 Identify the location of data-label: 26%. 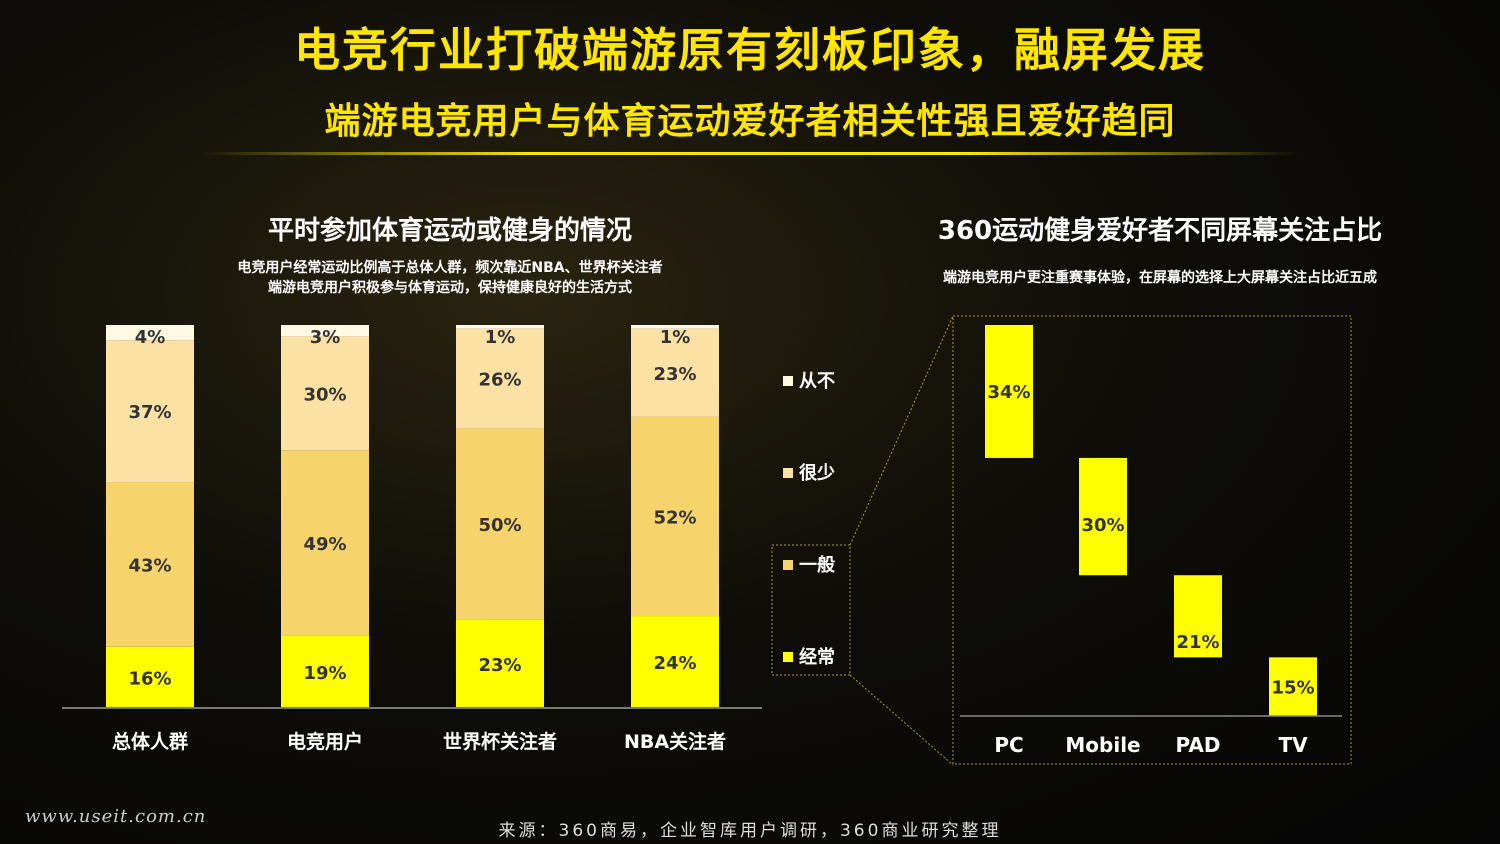
(499, 380).